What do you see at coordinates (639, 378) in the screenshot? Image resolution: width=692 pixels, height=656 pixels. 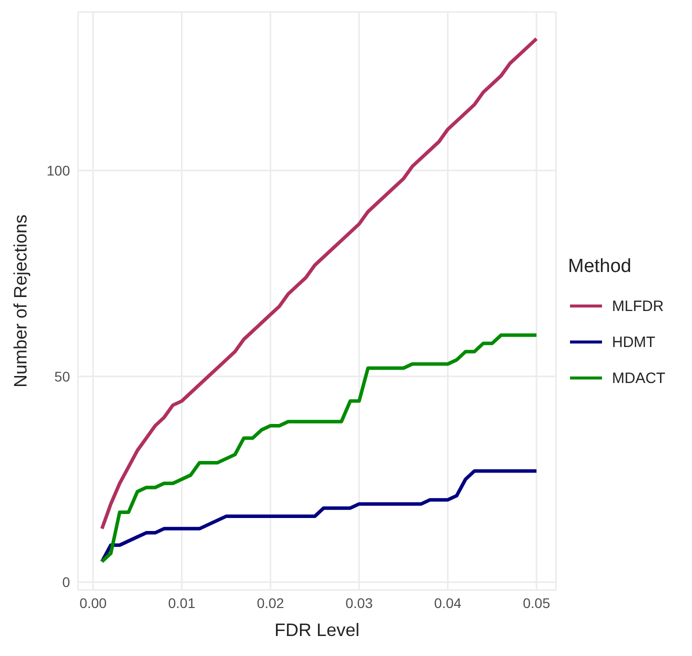 I see `legend-label: MDACT` at bounding box center [639, 378].